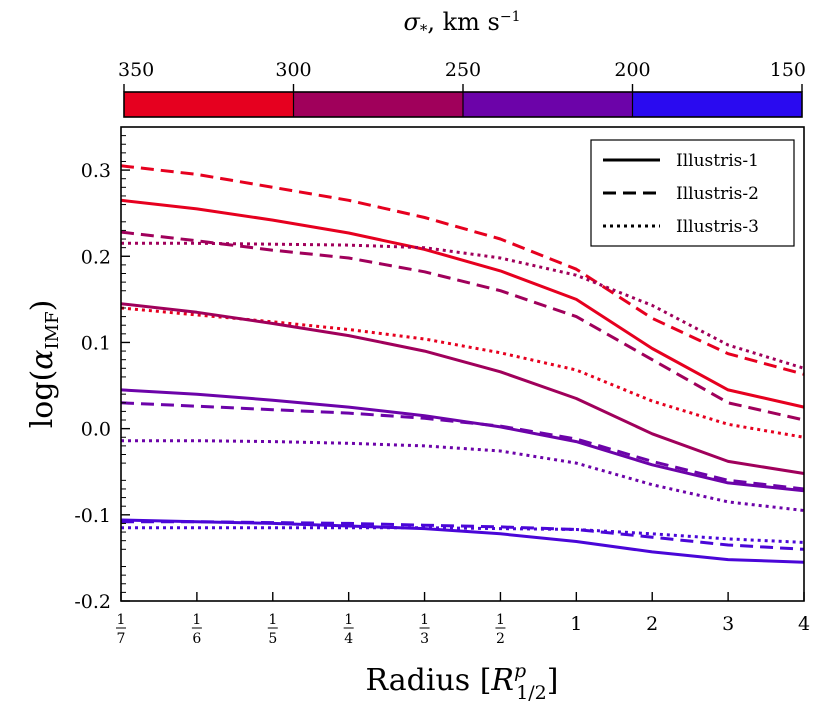  I want to click on colorbar, so click(463, 104).